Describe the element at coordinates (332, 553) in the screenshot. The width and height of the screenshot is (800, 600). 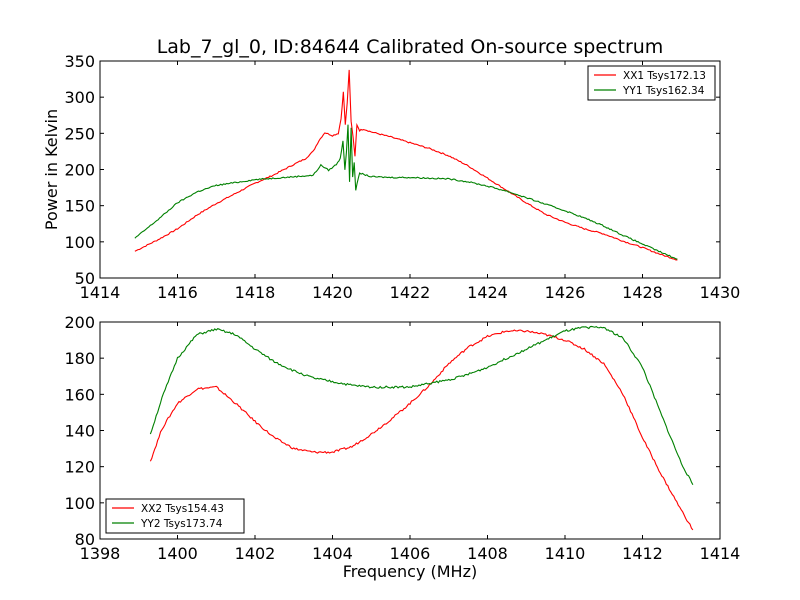
I see `bottom-x-tick-label: 1404` at that location.